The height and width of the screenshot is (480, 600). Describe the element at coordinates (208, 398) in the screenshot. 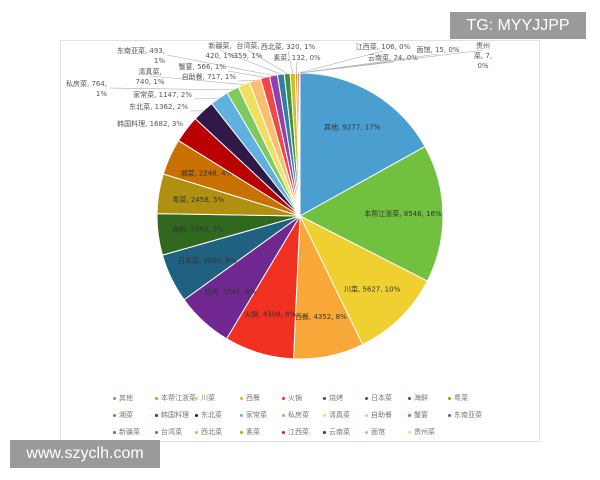

I see `legend-label: 川菜` at that location.